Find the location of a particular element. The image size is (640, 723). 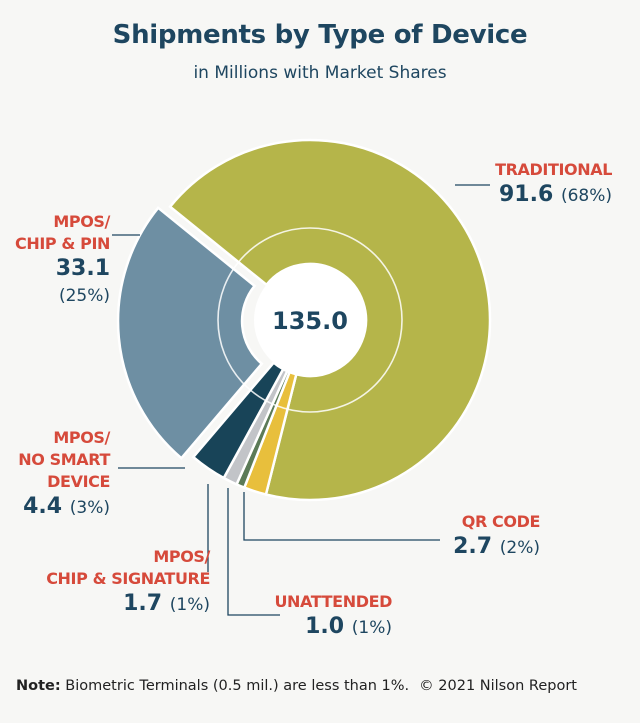

label-qr-code: QR CODE 2.7 (2%) is located at coordinates (496, 535).